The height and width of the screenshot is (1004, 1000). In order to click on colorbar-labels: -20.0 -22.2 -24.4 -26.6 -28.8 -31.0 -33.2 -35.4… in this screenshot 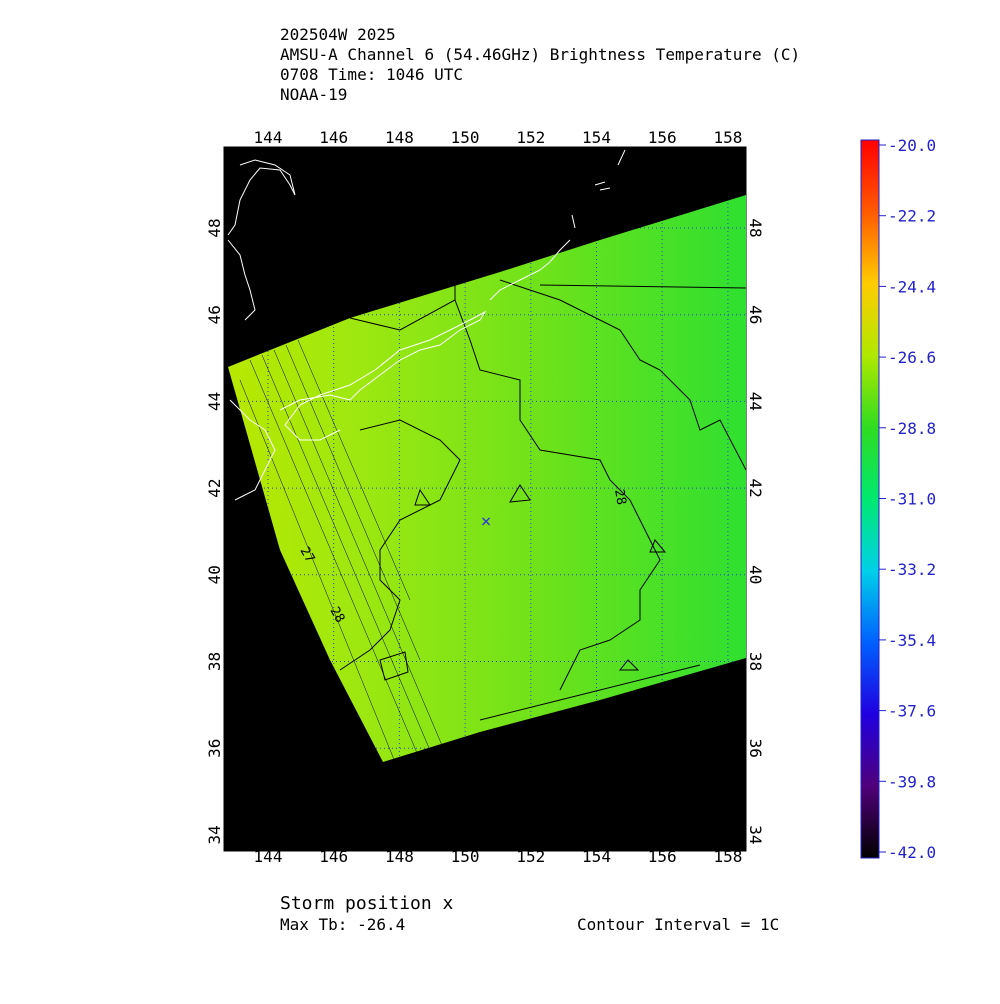, I will do `click(907, 499)`.